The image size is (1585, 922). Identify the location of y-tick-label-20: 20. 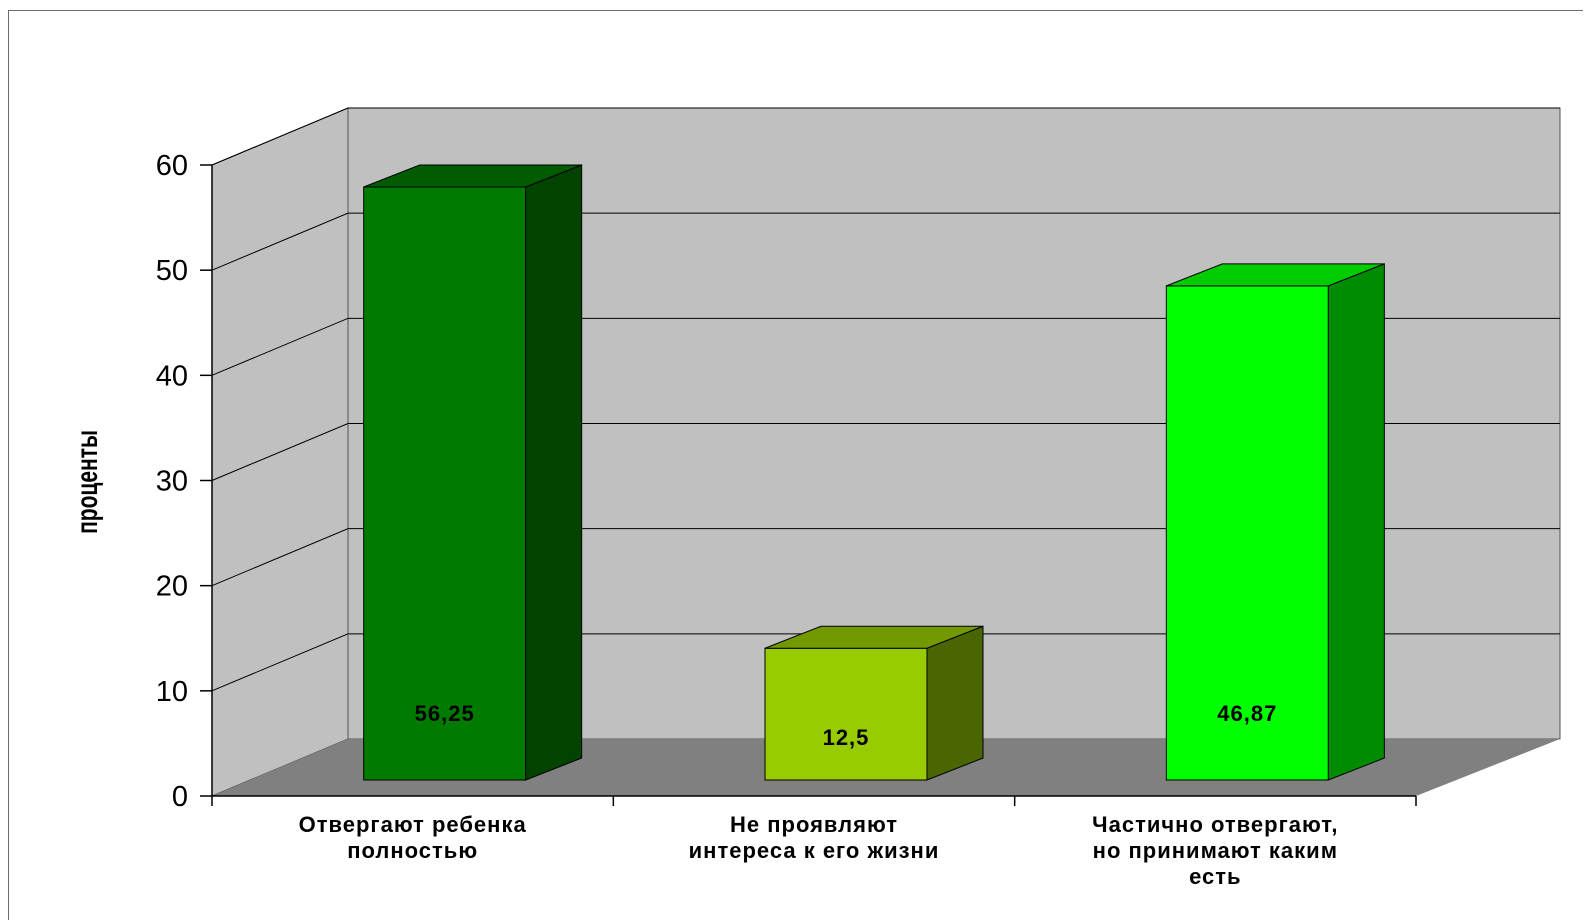
(172, 587).